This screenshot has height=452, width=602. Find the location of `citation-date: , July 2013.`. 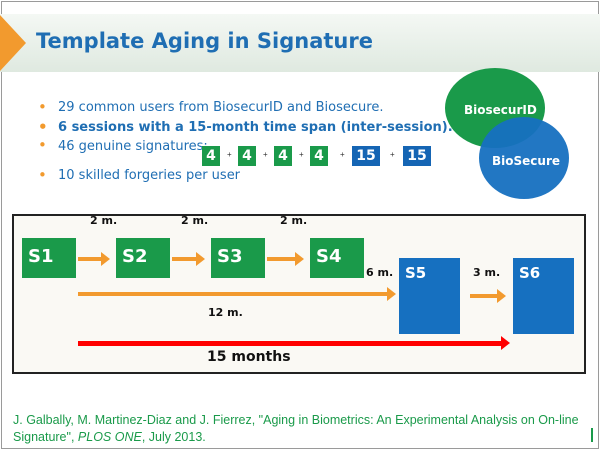

citation-date: , July 2013. is located at coordinates (173, 437).